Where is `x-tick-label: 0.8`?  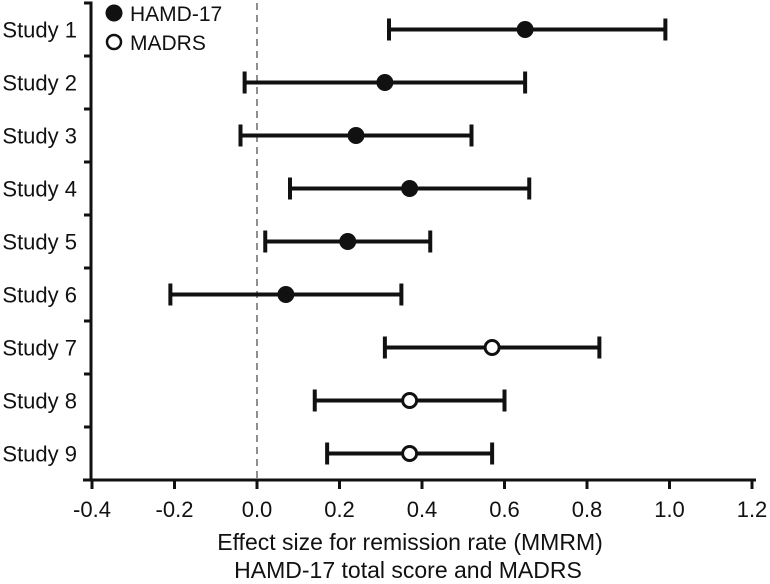 x-tick-label: 0.8 is located at coordinates (587, 509).